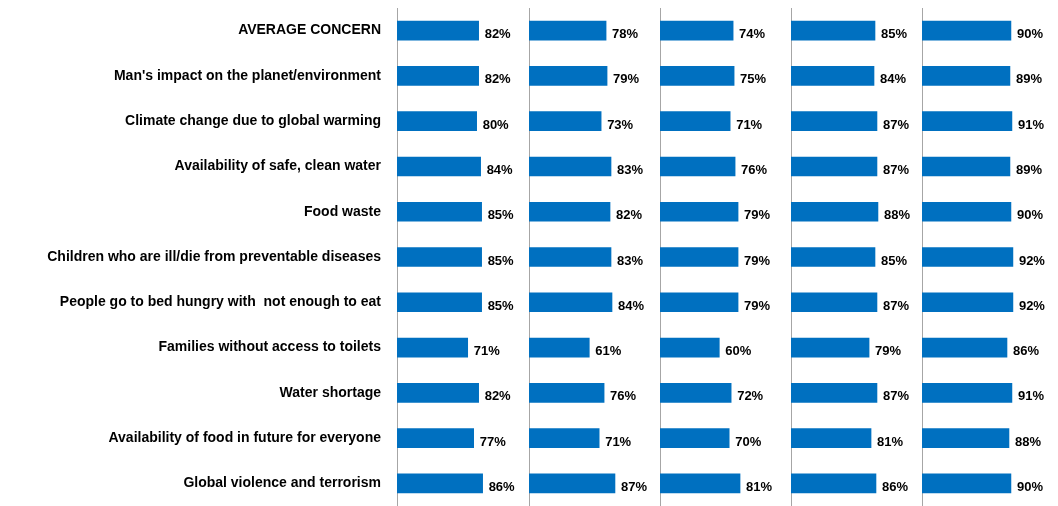 Image resolution: width=1058 pixels, height=506 pixels. I want to click on y-tick-label: People go to bed hungry with not enough to eat, so click(220, 301).